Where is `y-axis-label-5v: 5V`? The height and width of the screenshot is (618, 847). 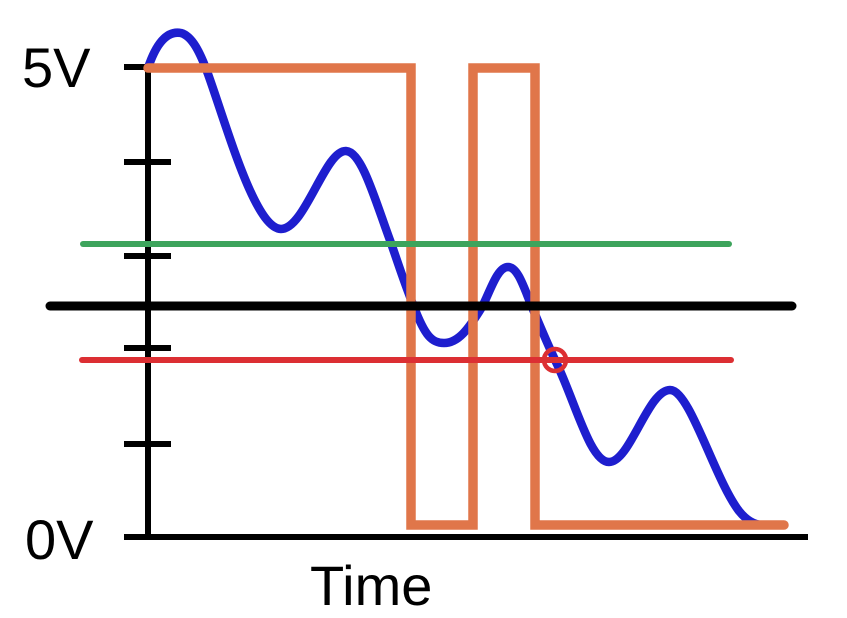
y-axis-label-5v: 5V is located at coordinates (56, 67).